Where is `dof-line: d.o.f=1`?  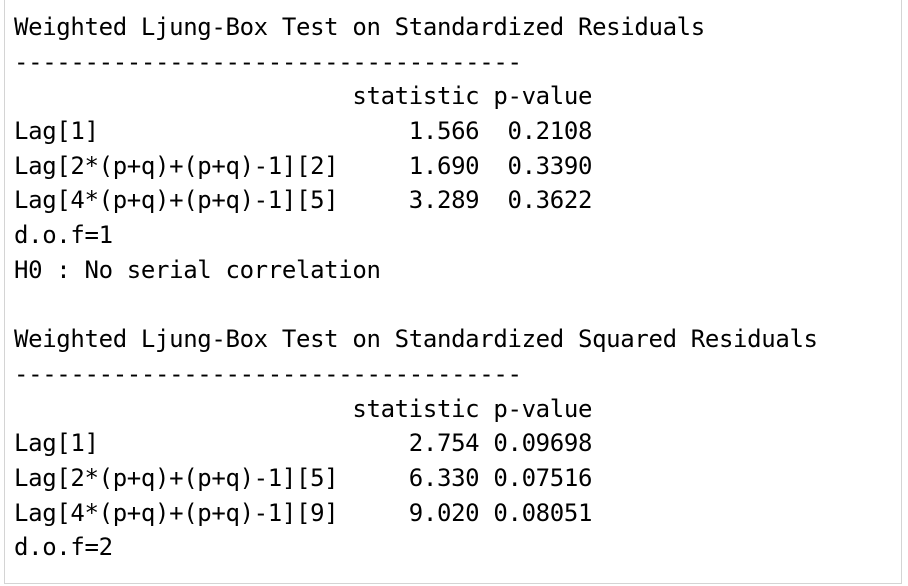 dof-line: d.o.f=1 is located at coordinates (63, 235).